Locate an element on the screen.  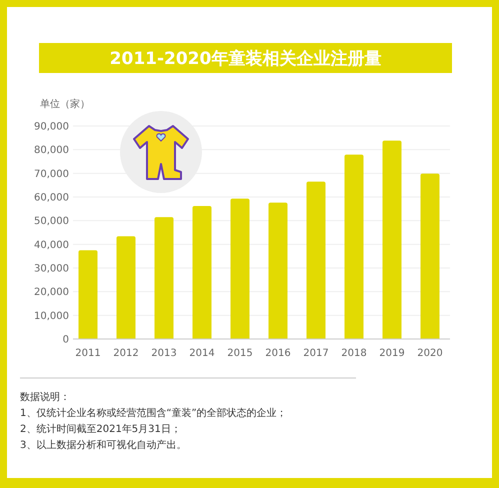
y-tick-label: 80,000 is located at coordinates (51, 150).